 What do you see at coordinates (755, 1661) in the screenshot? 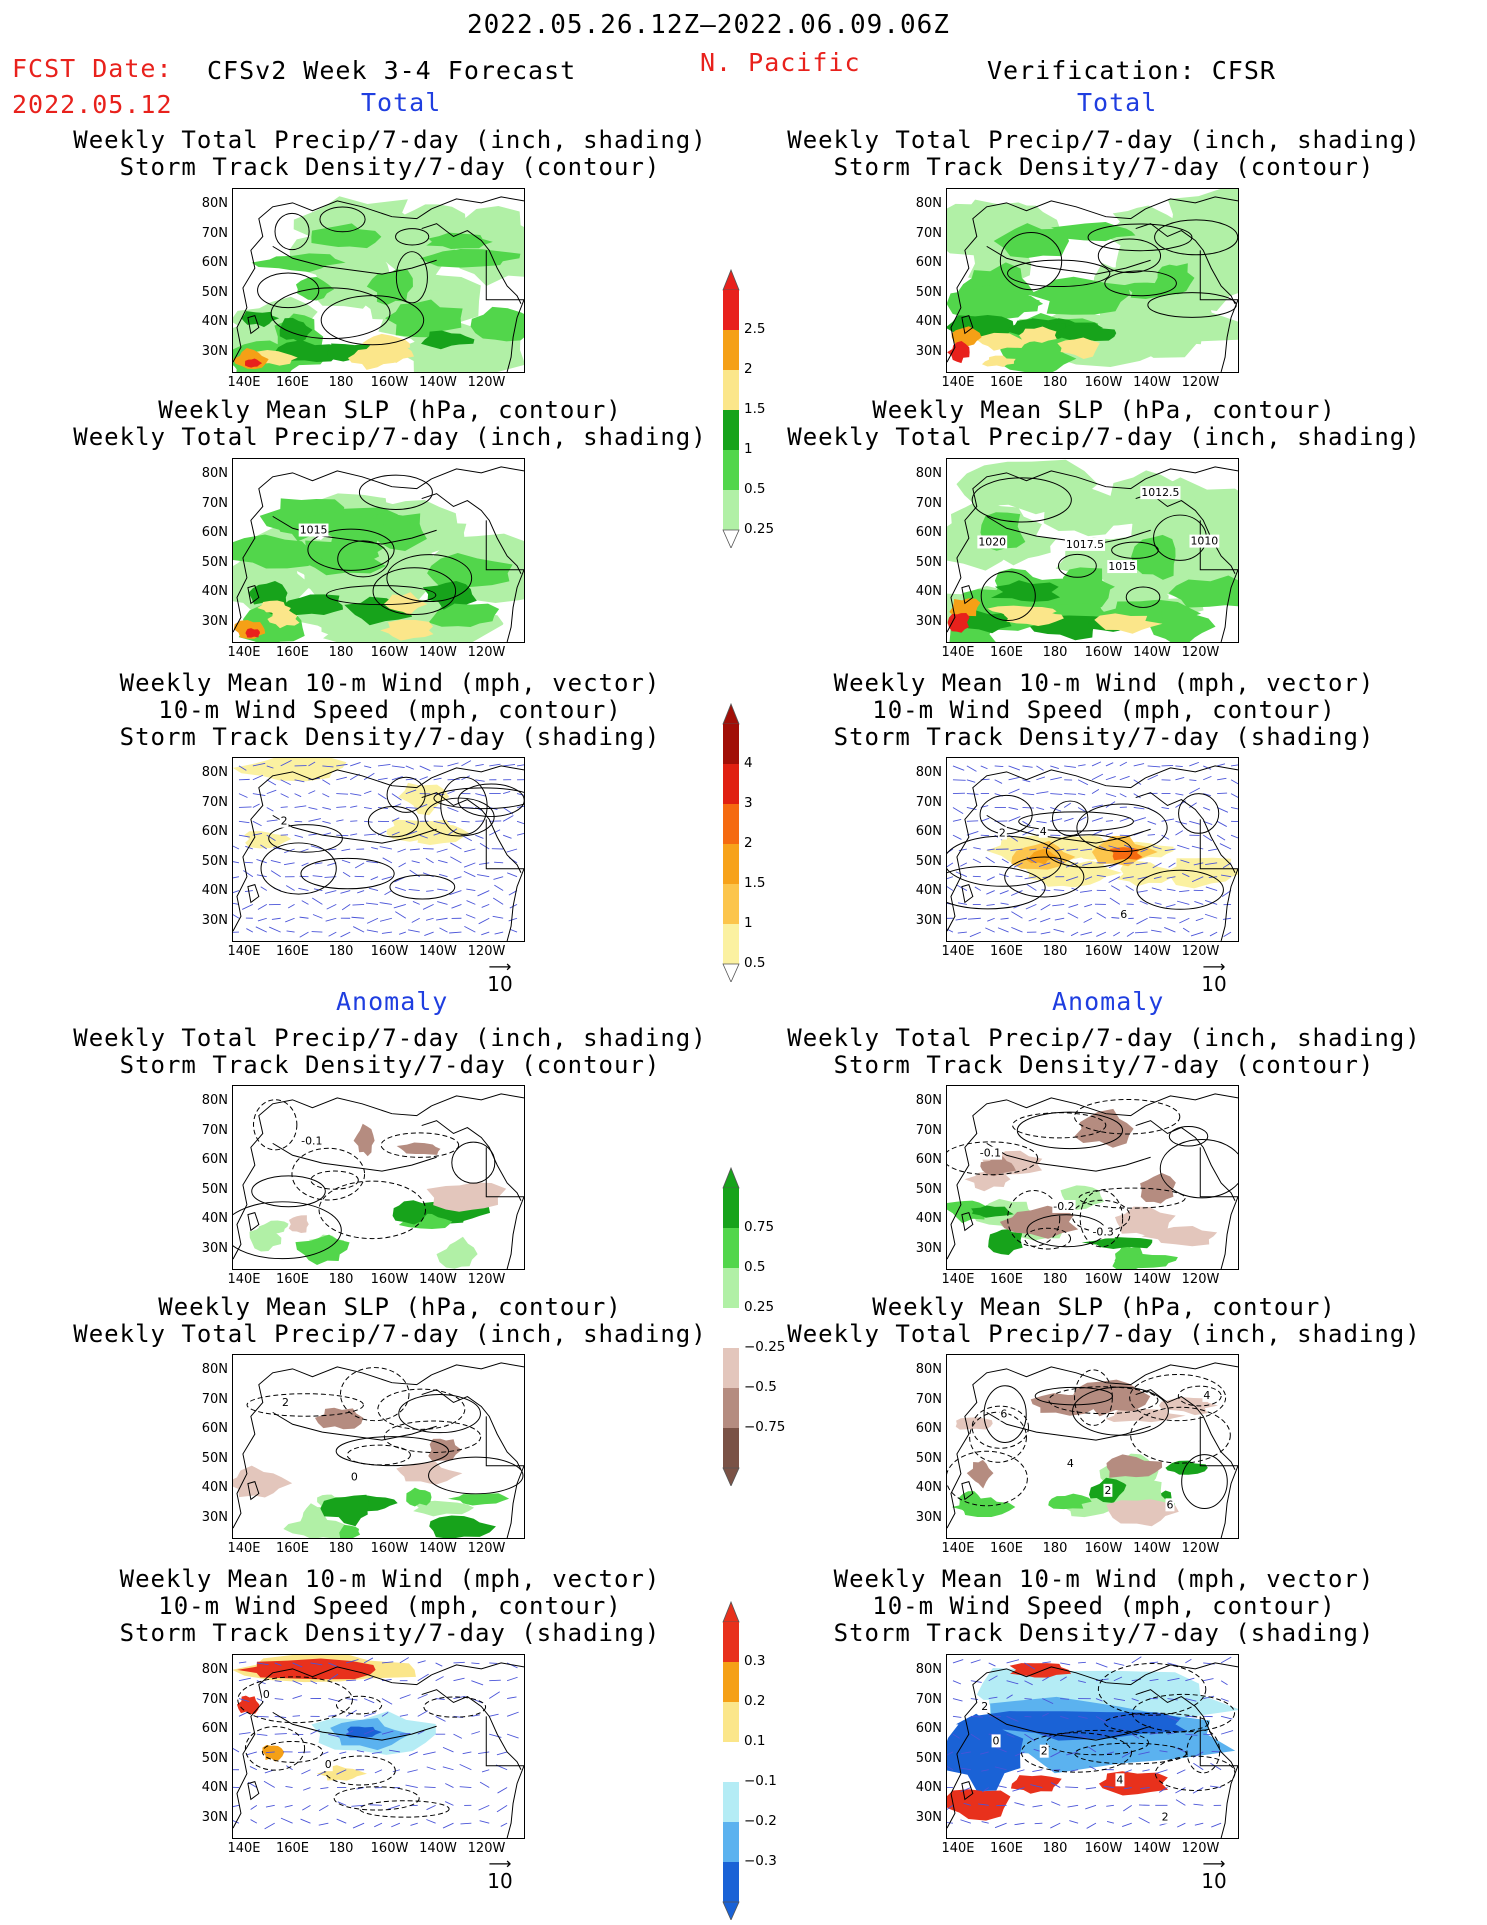
I see `colorbar-label: 0.3` at bounding box center [755, 1661].